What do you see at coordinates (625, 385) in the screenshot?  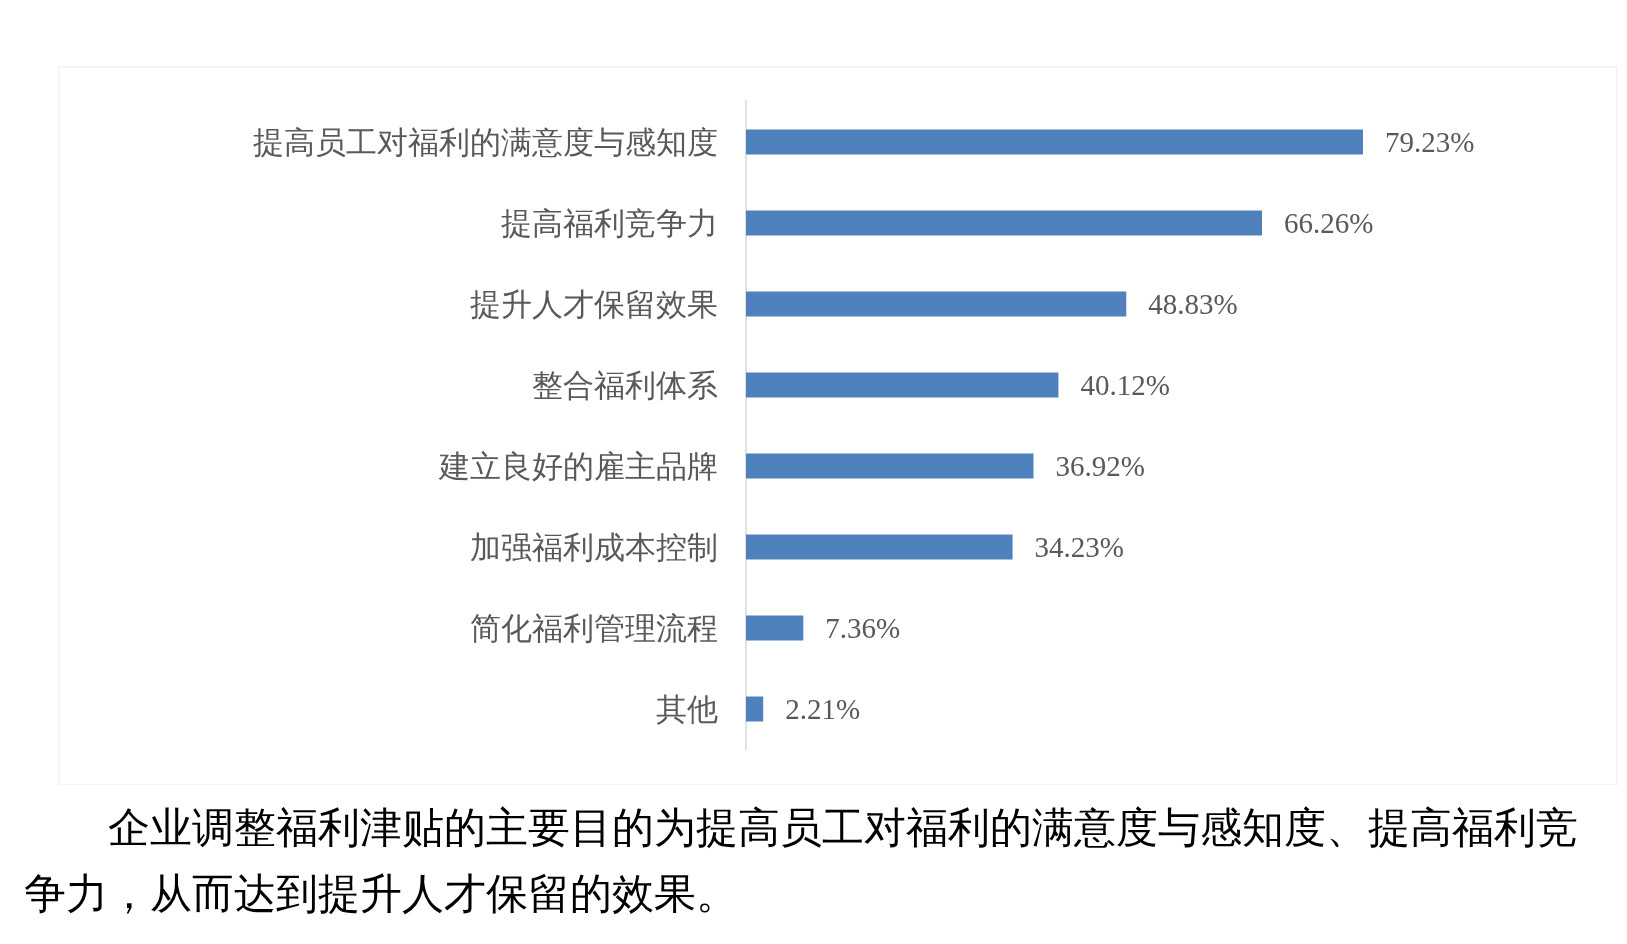 I see `y-tick-label: 整合福利体系` at bounding box center [625, 385].